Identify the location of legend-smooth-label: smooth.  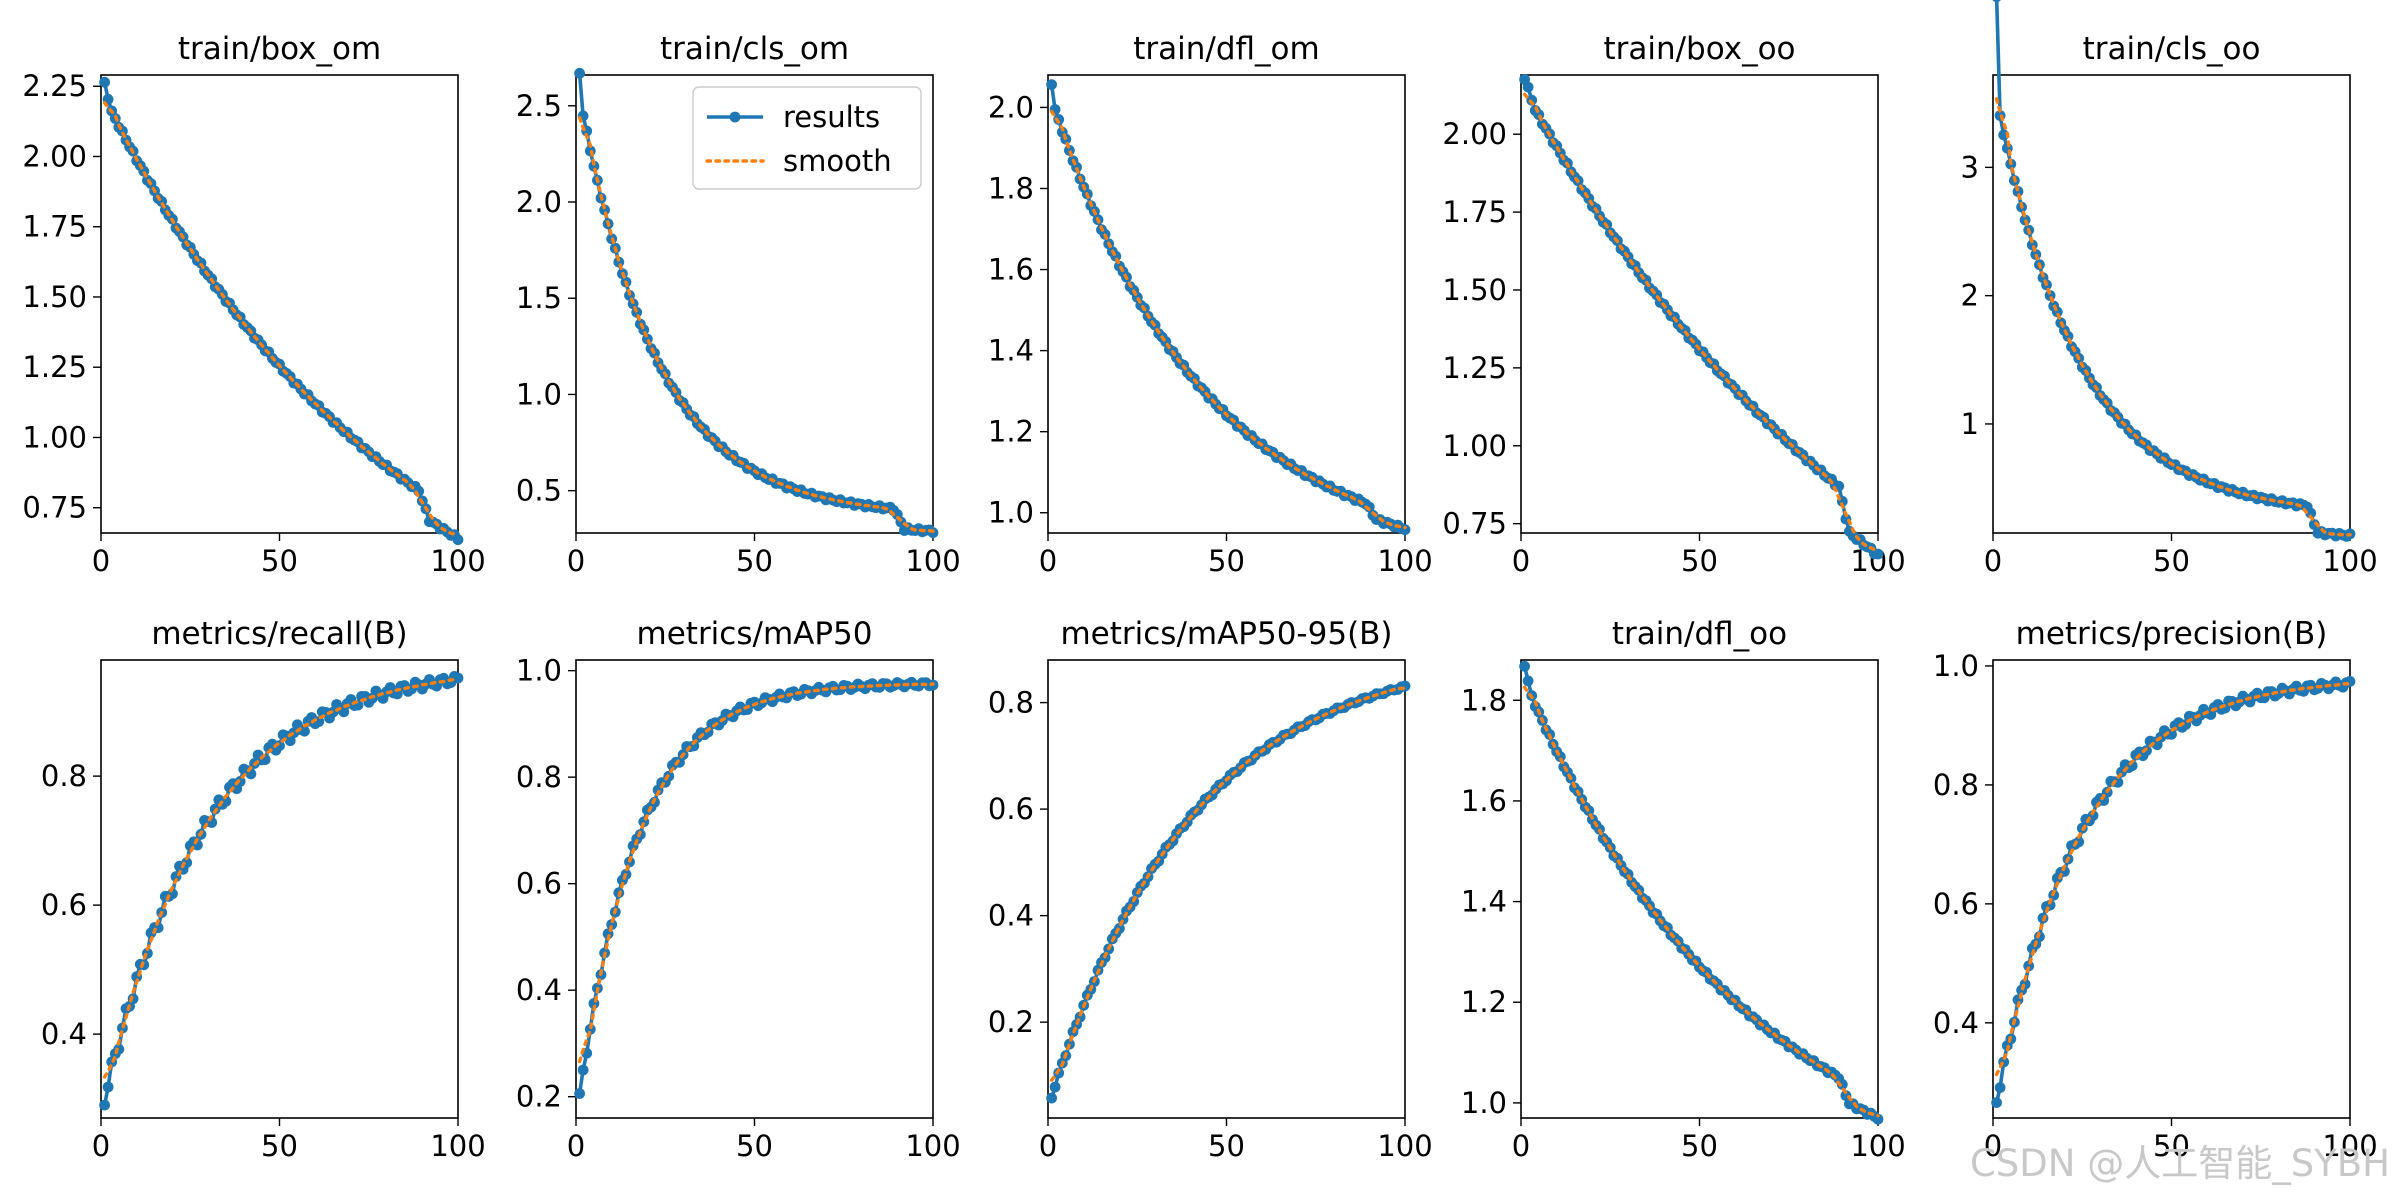
(837, 161).